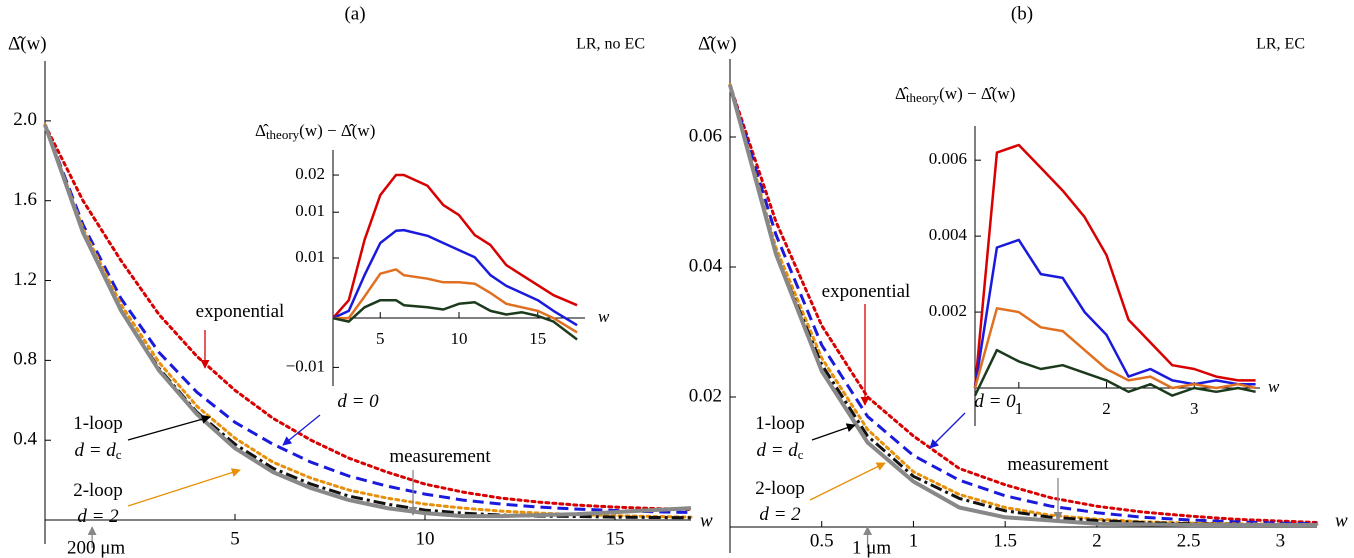 The image size is (1354, 558). Describe the element at coordinates (354, 13) in the screenshot. I see `panel-title: (a)` at that location.